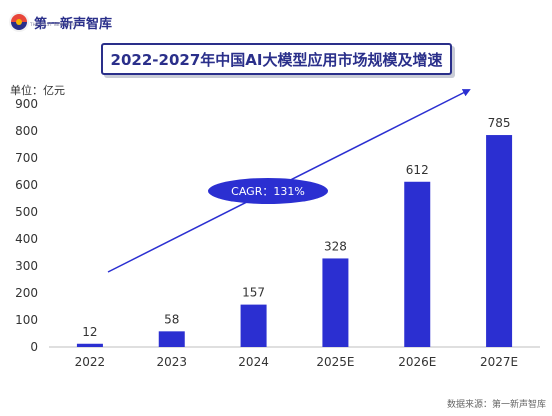  Describe the element at coordinates (26, 131) in the screenshot. I see `y-tick-label: 800` at that location.